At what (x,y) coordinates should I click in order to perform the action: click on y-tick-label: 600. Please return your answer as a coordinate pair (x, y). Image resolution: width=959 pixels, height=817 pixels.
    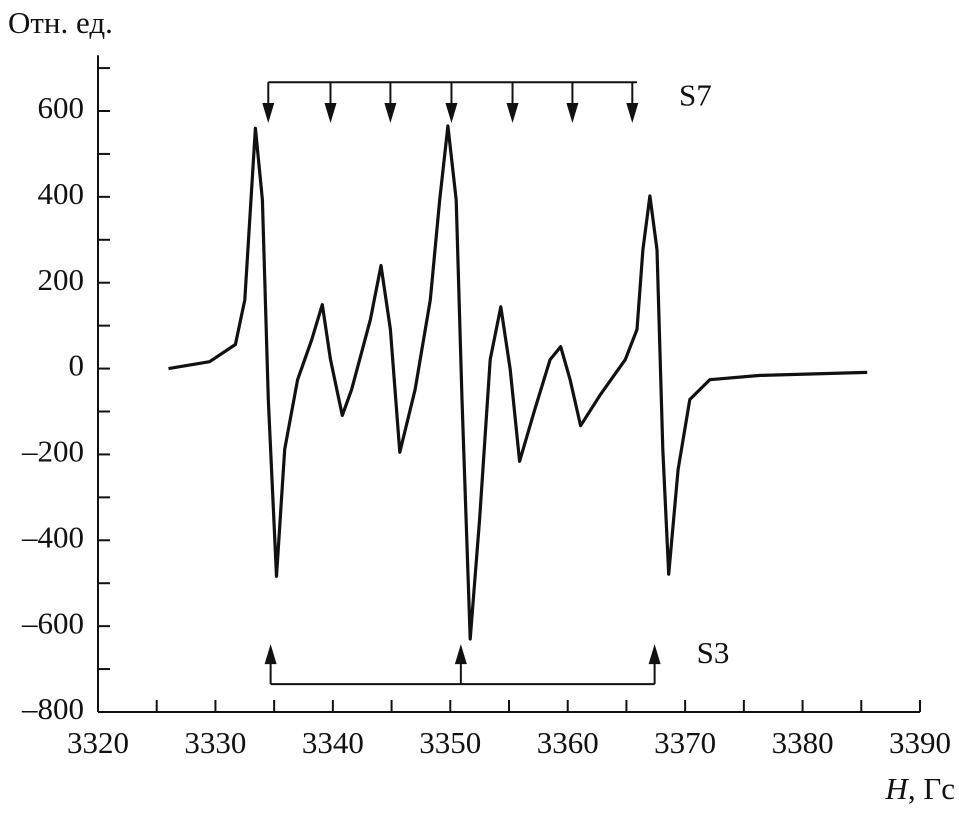
    Looking at the image, I should click on (61, 107).